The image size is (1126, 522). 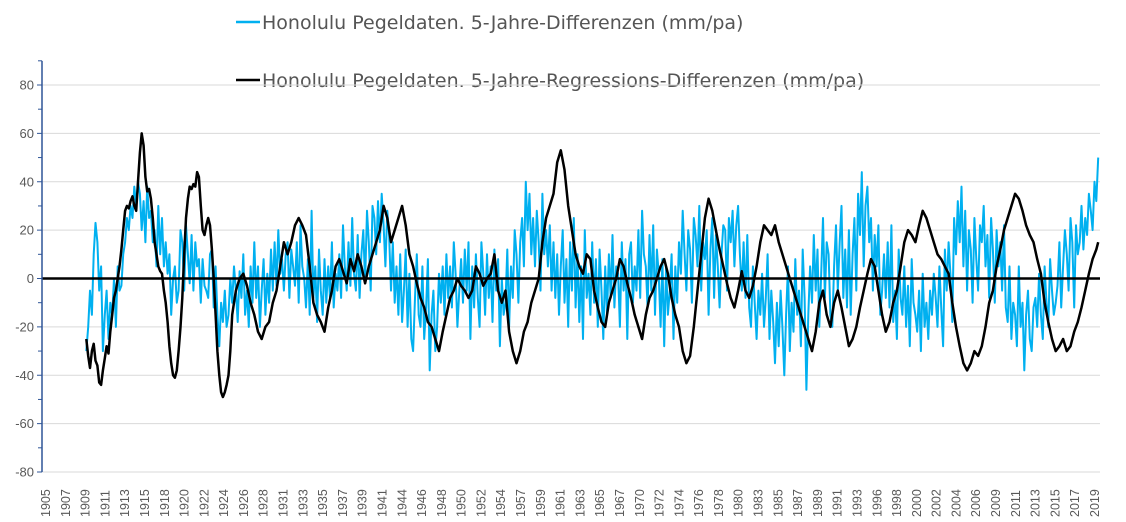 What do you see at coordinates (24, 423) in the screenshot?
I see `y-tick-label: -60` at bounding box center [24, 423].